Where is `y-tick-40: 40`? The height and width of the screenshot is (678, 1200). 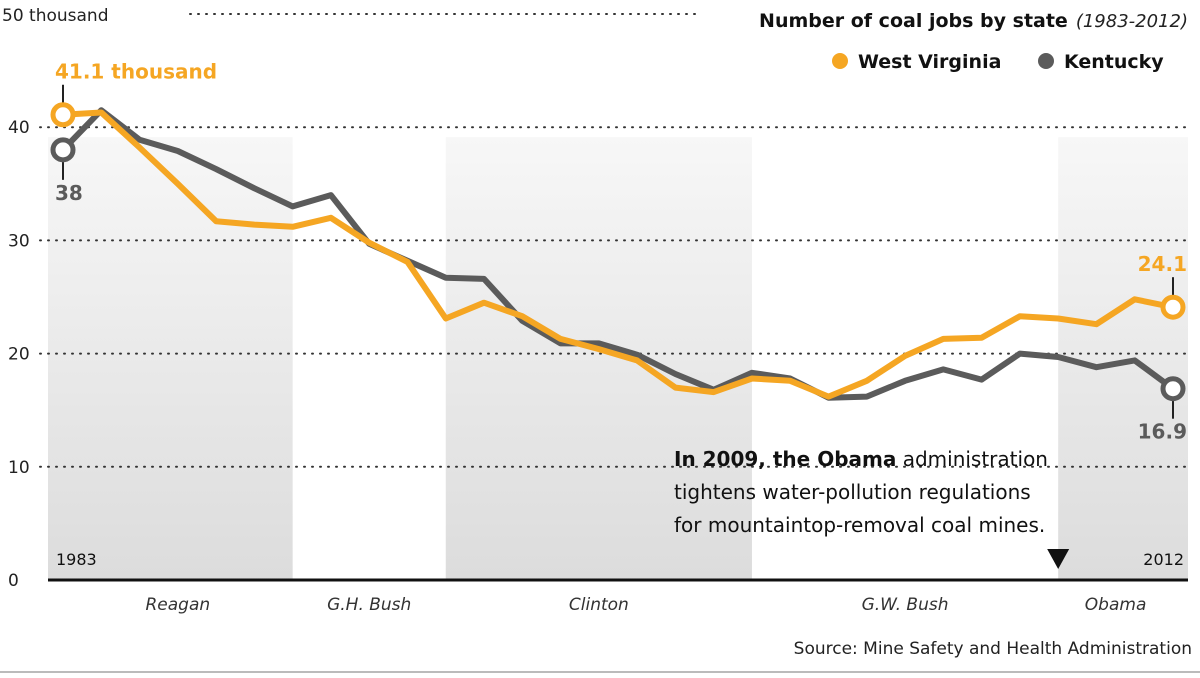
y-tick-40: 40 is located at coordinates (19, 128).